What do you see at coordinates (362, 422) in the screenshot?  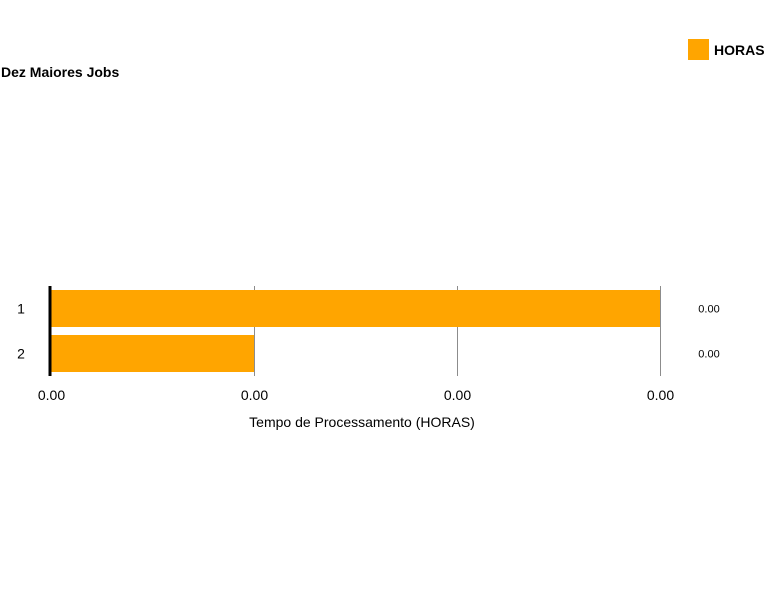 I see `x-axis-title: Tempo de Processamento (HORAS)` at bounding box center [362, 422].